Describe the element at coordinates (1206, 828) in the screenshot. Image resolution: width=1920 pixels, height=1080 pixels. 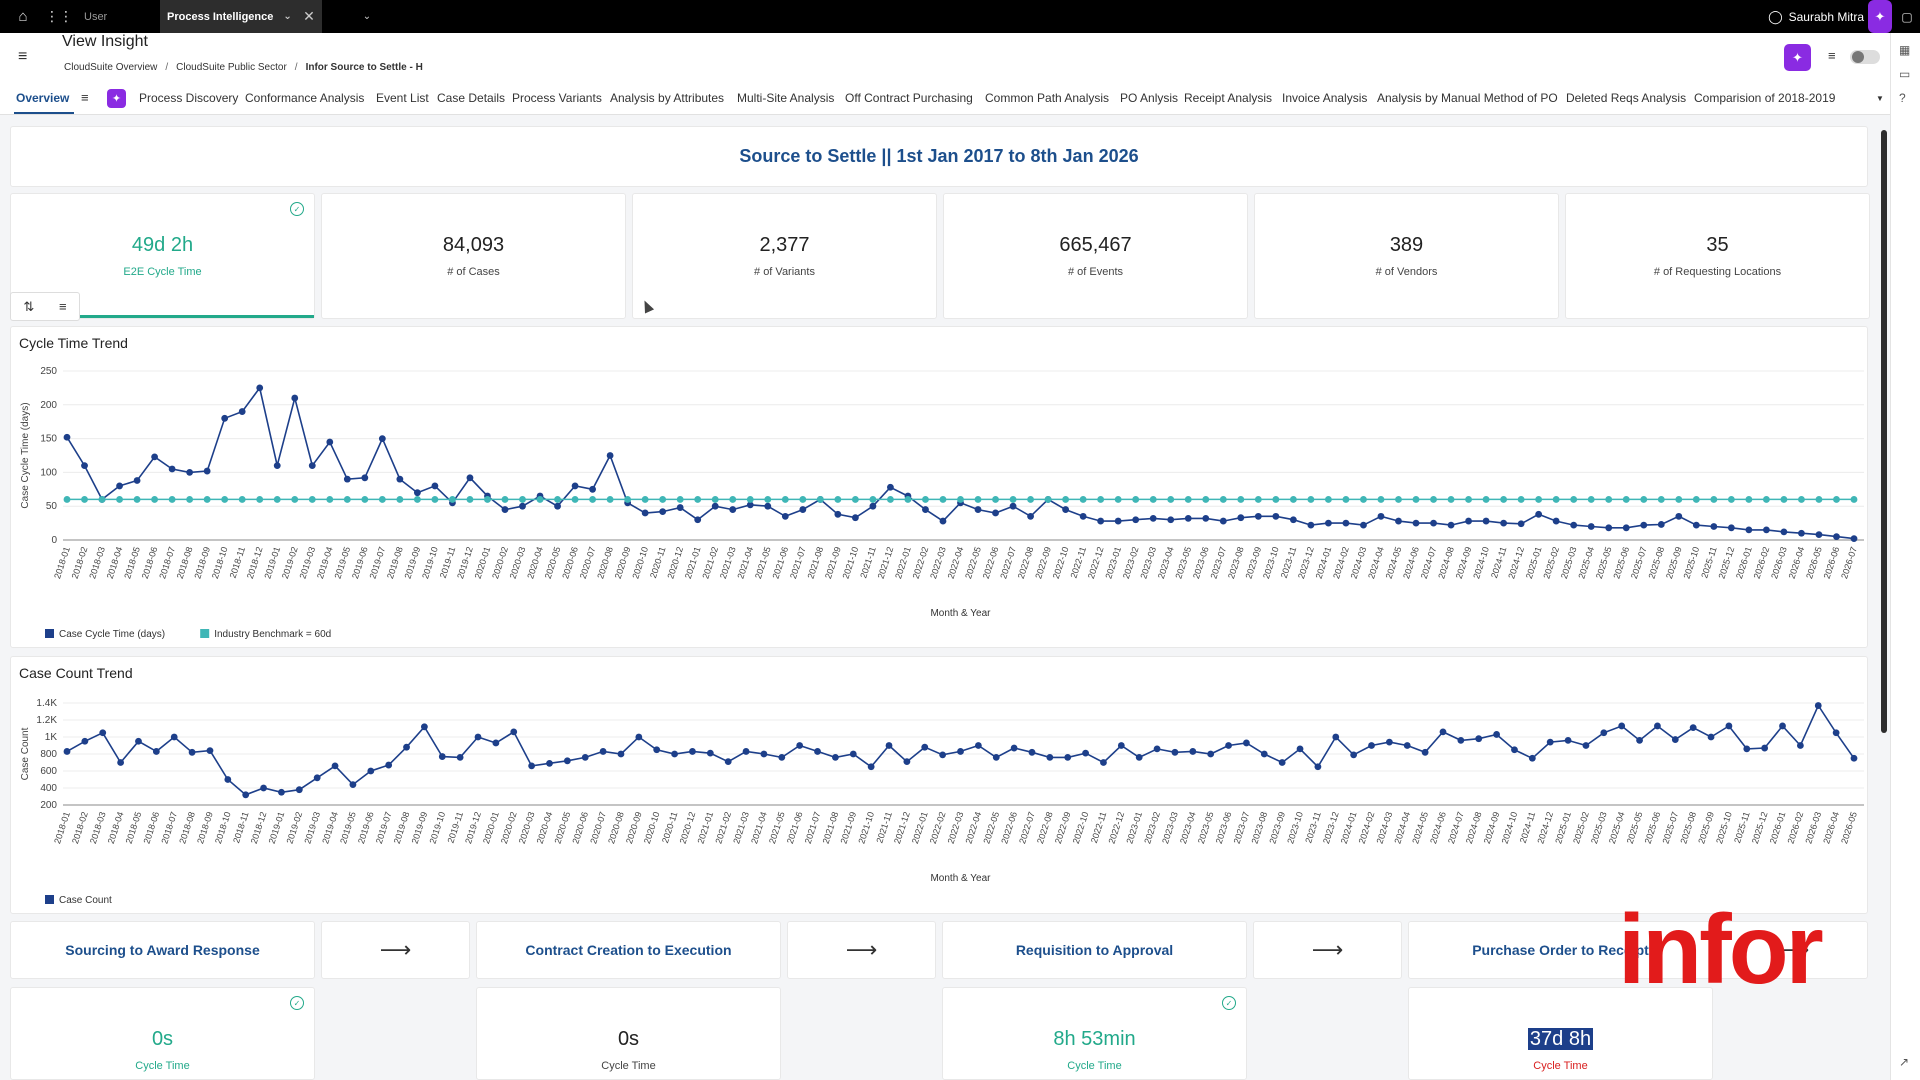
I see `x-tick-label: 2023-05` at that location.